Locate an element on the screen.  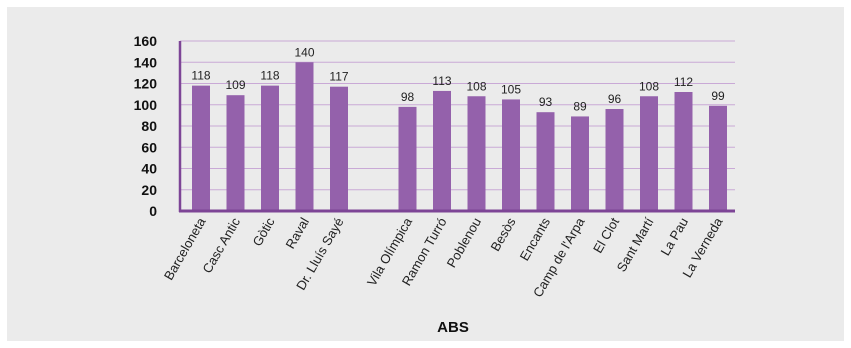
y-tick-label: 20 is located at coordinates (149, 190).